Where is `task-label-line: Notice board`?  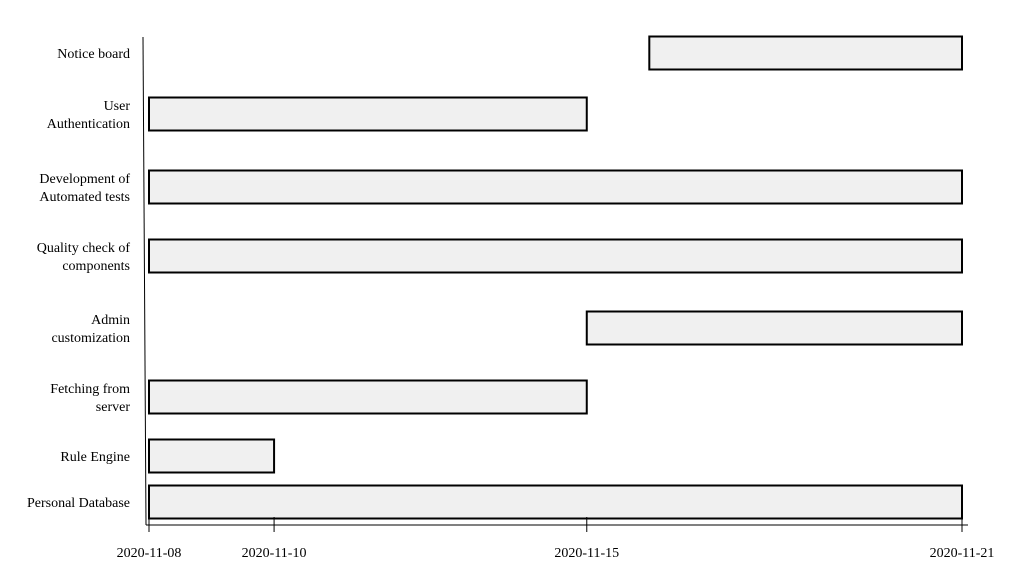
task-label-line: Notice board is located at coordinates (93, 54).